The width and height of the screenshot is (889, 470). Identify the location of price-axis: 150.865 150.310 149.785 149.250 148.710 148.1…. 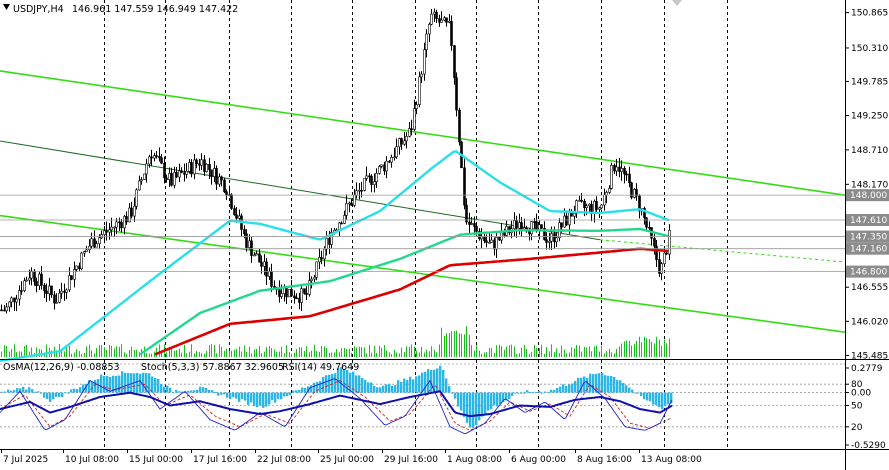
(866, 185).